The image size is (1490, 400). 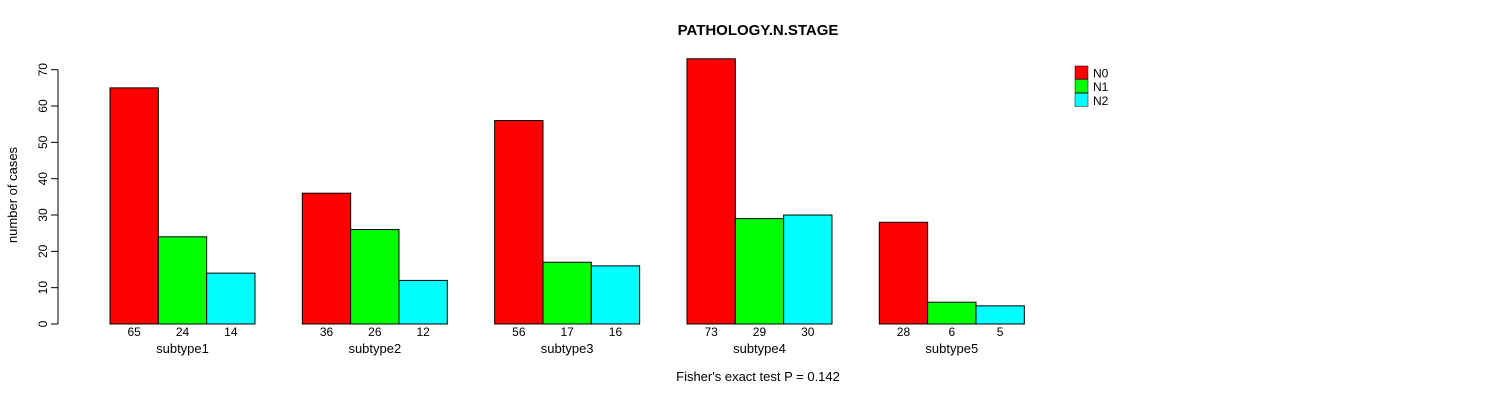 I want to click on legend-label-n0: N0, so click(x=1101, y=74).